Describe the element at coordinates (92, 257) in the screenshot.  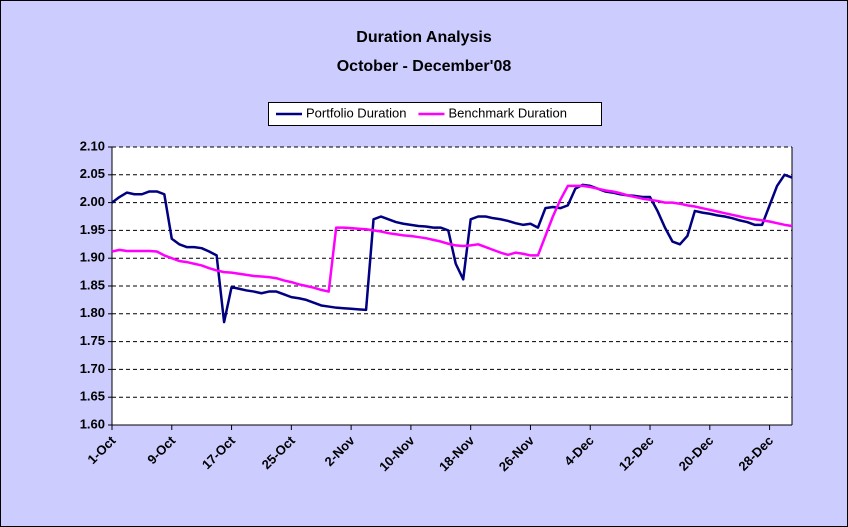
I see `y-tick-label: 1.90` at that location.